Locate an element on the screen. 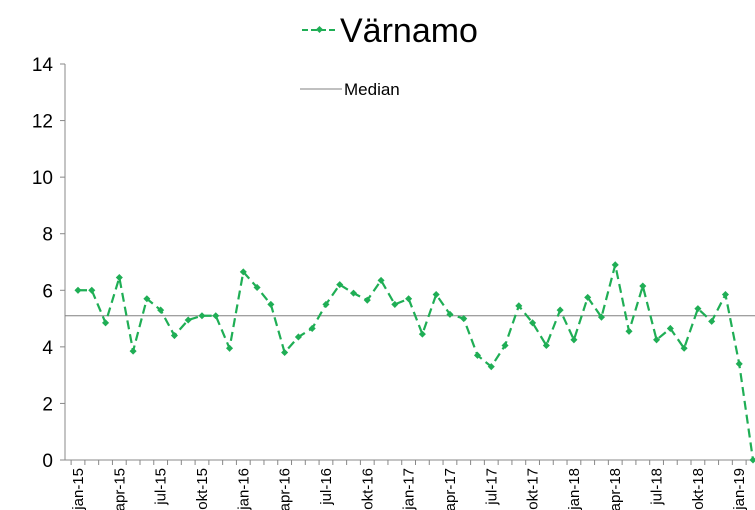 The width and height of the screenshot is (755, 510). x-tick-label: jul-15 is located at coordinates (161, 487).